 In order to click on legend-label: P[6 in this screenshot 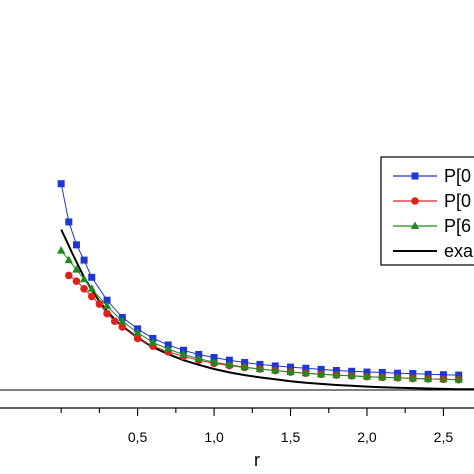, I will do `click(457, 226)`.